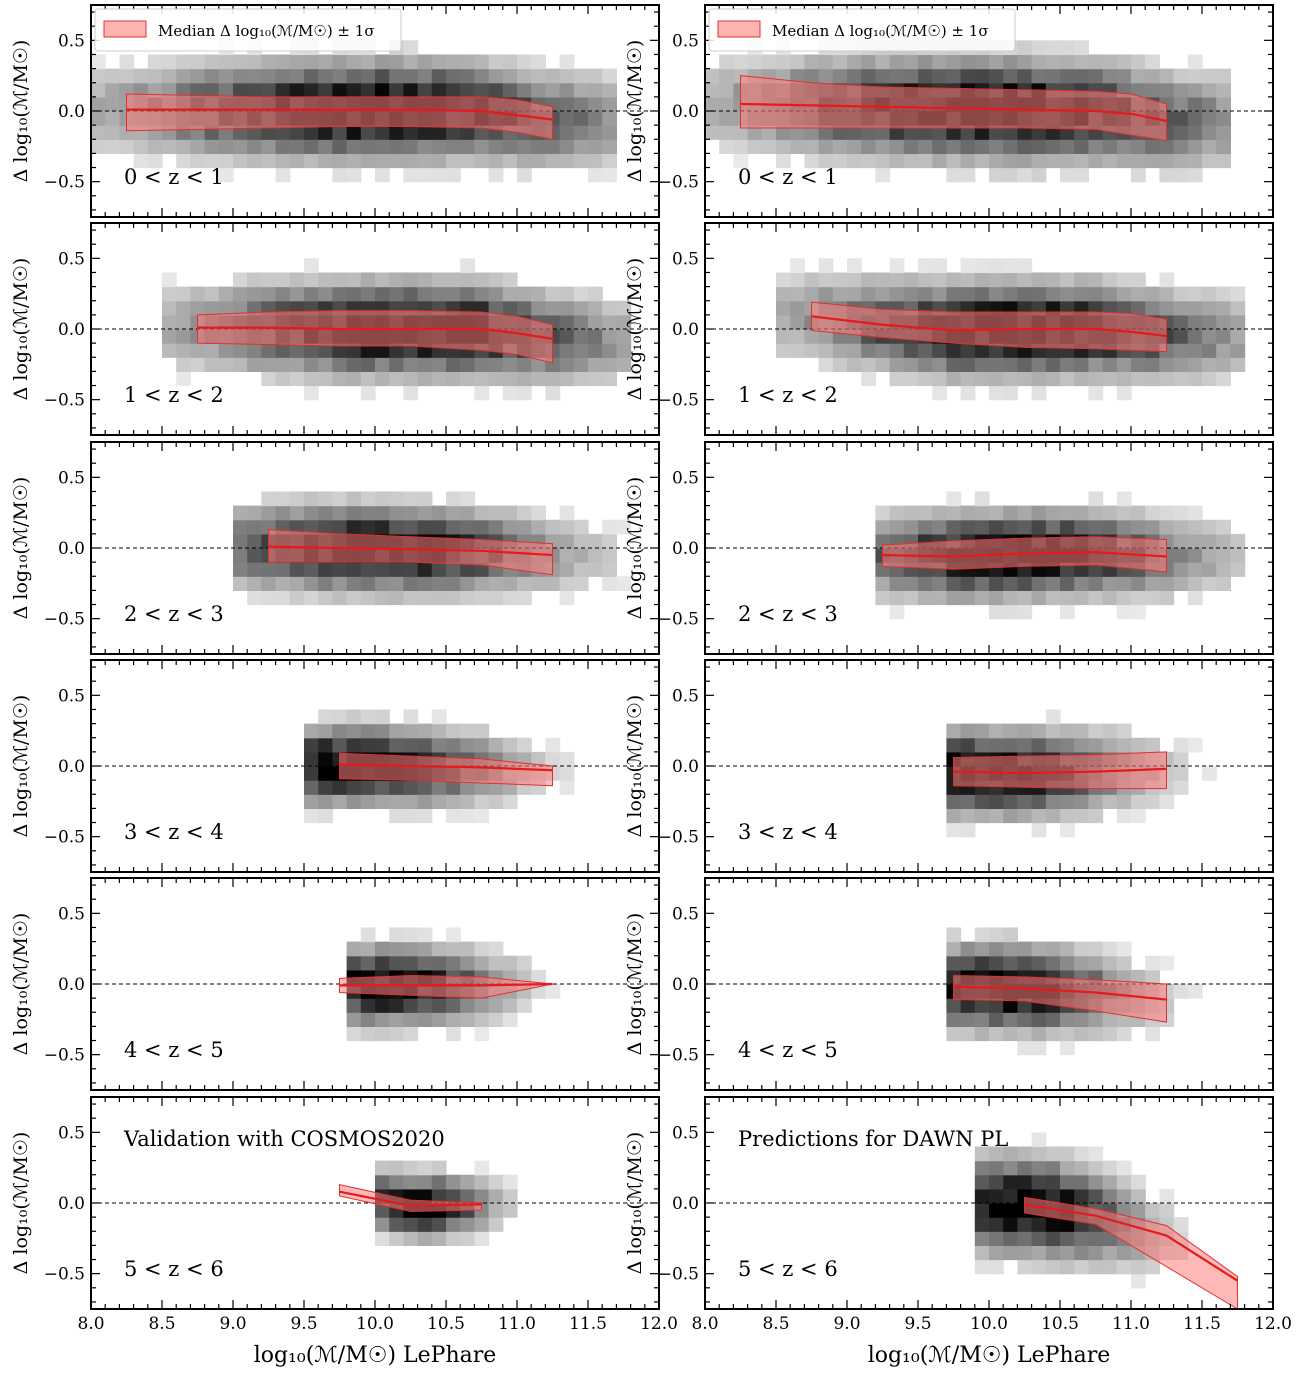  I want to click on x-tick-label: 11.0, so click(517, 1324).